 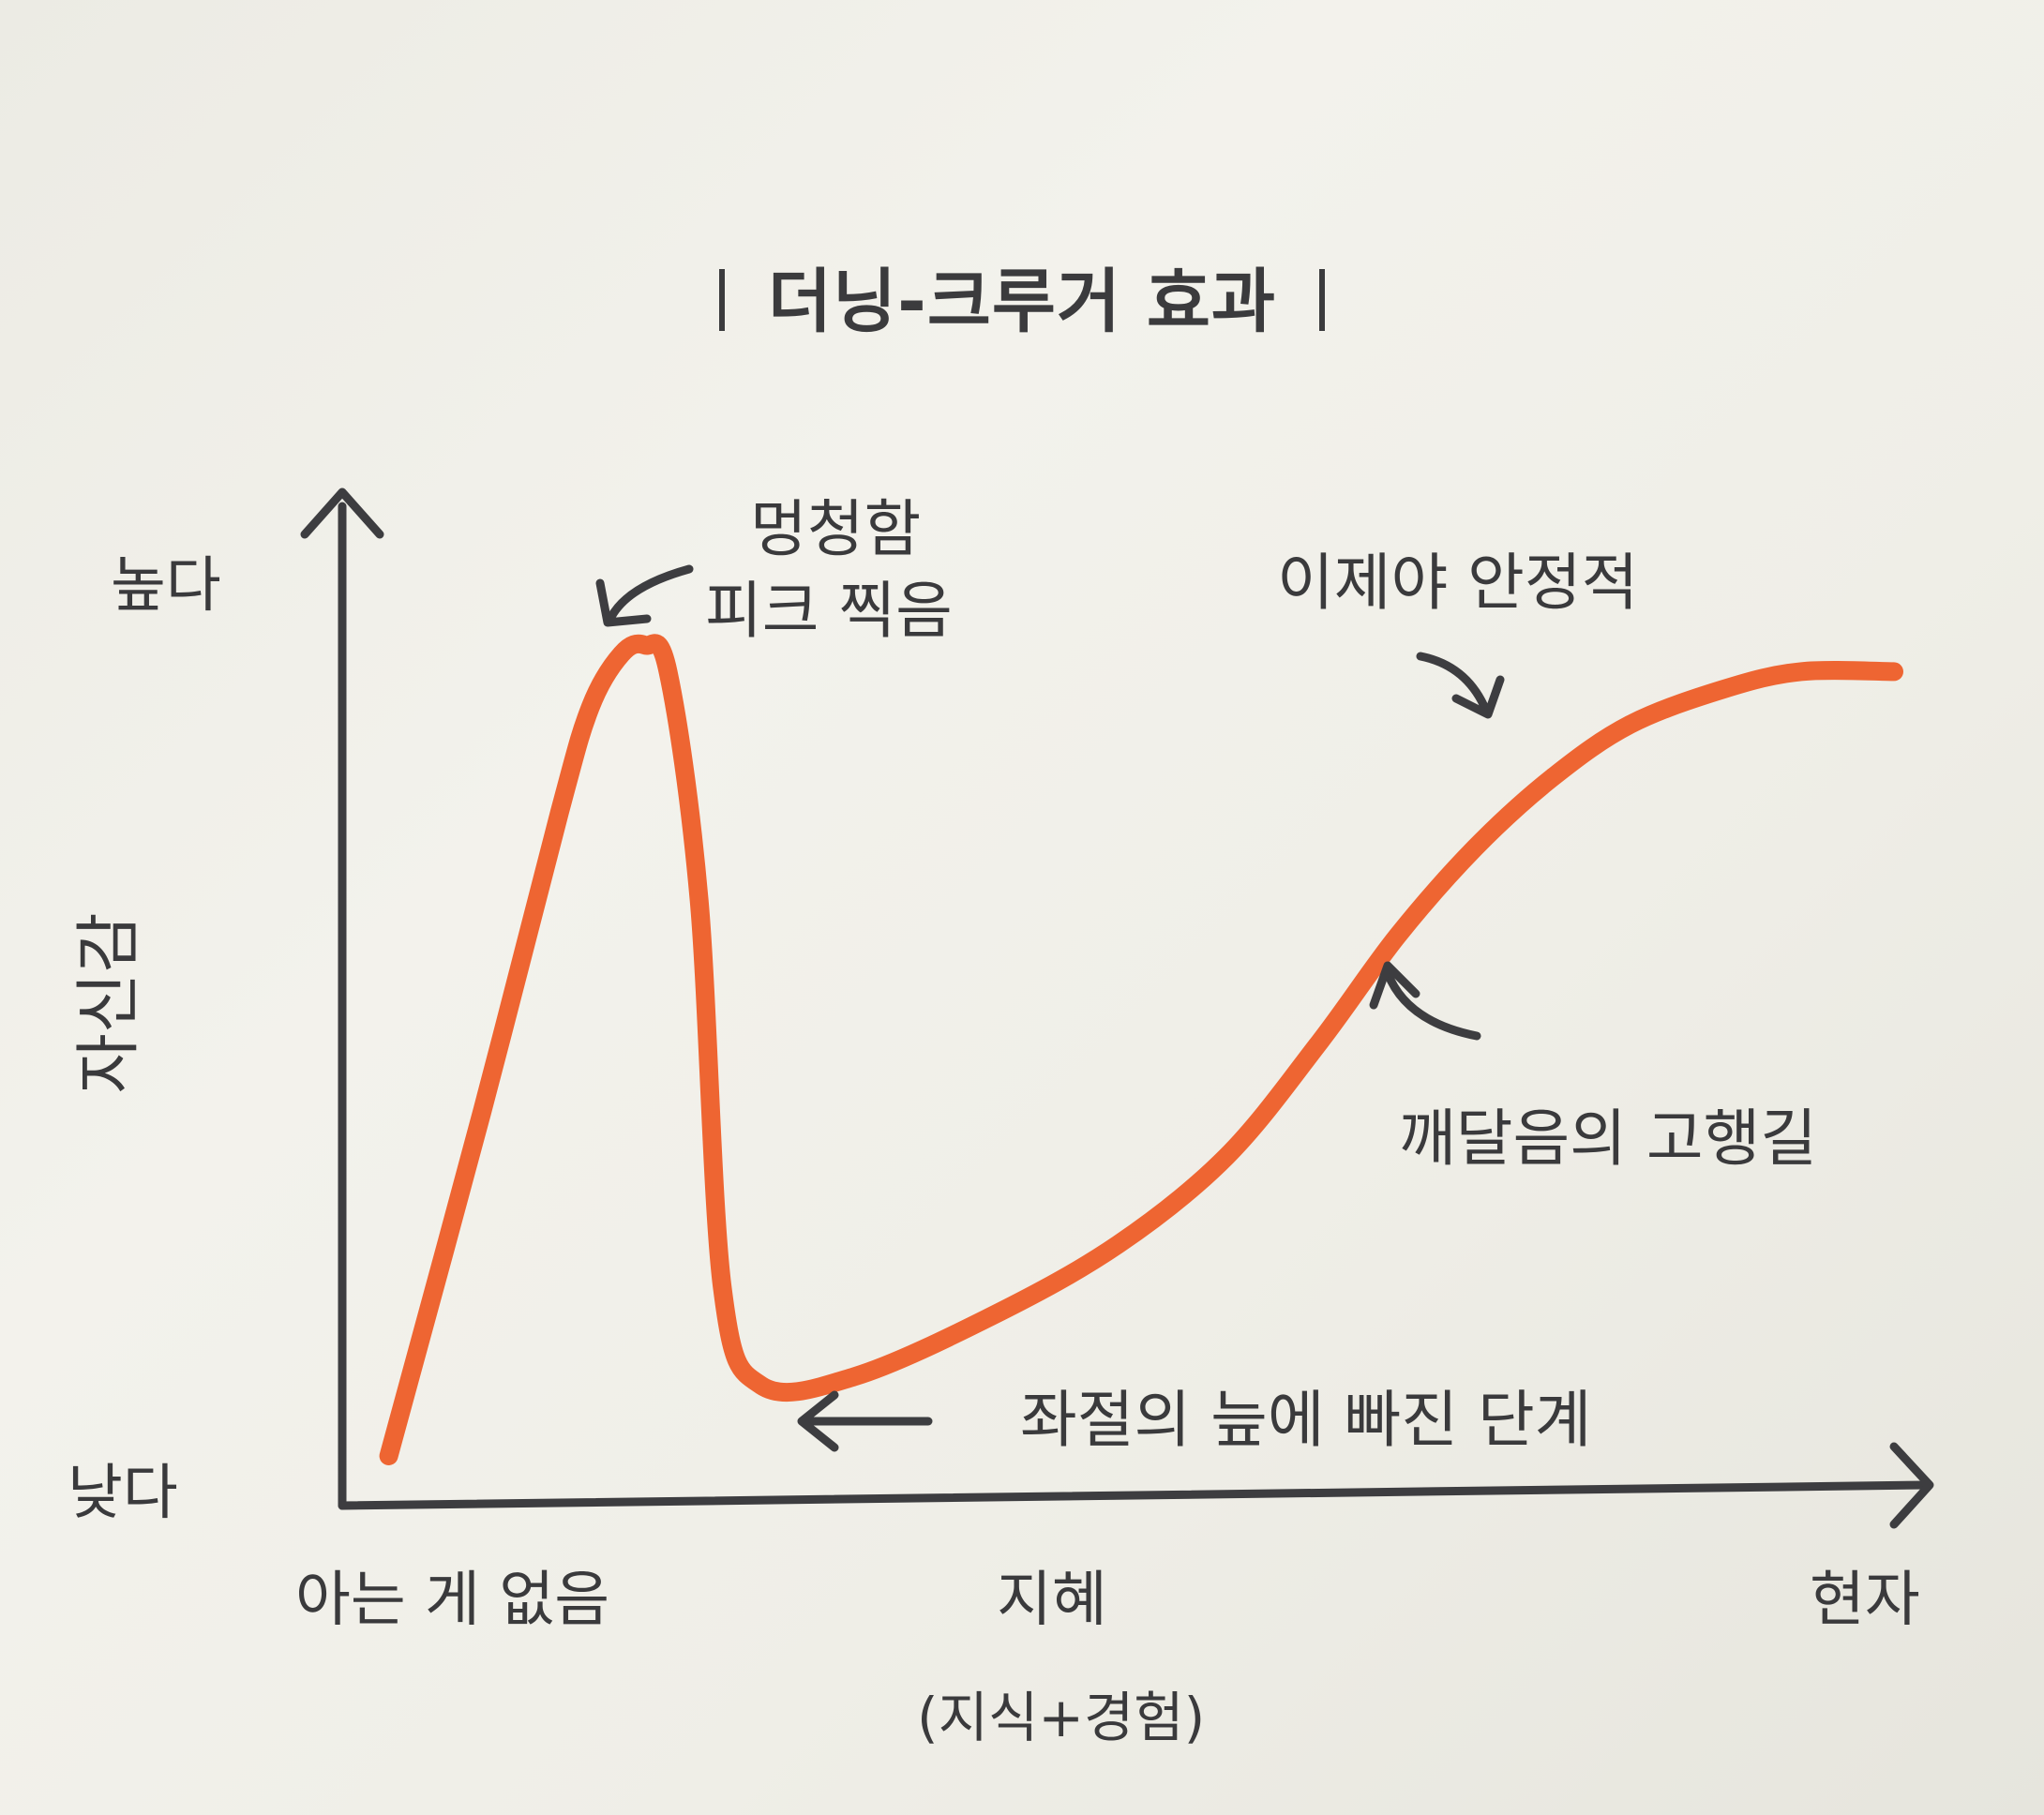 What do you see at coordinates (1912, 1485) in the screenshot?
I see `x-axis-arrowhead` at bounding box center [1912, 1485].